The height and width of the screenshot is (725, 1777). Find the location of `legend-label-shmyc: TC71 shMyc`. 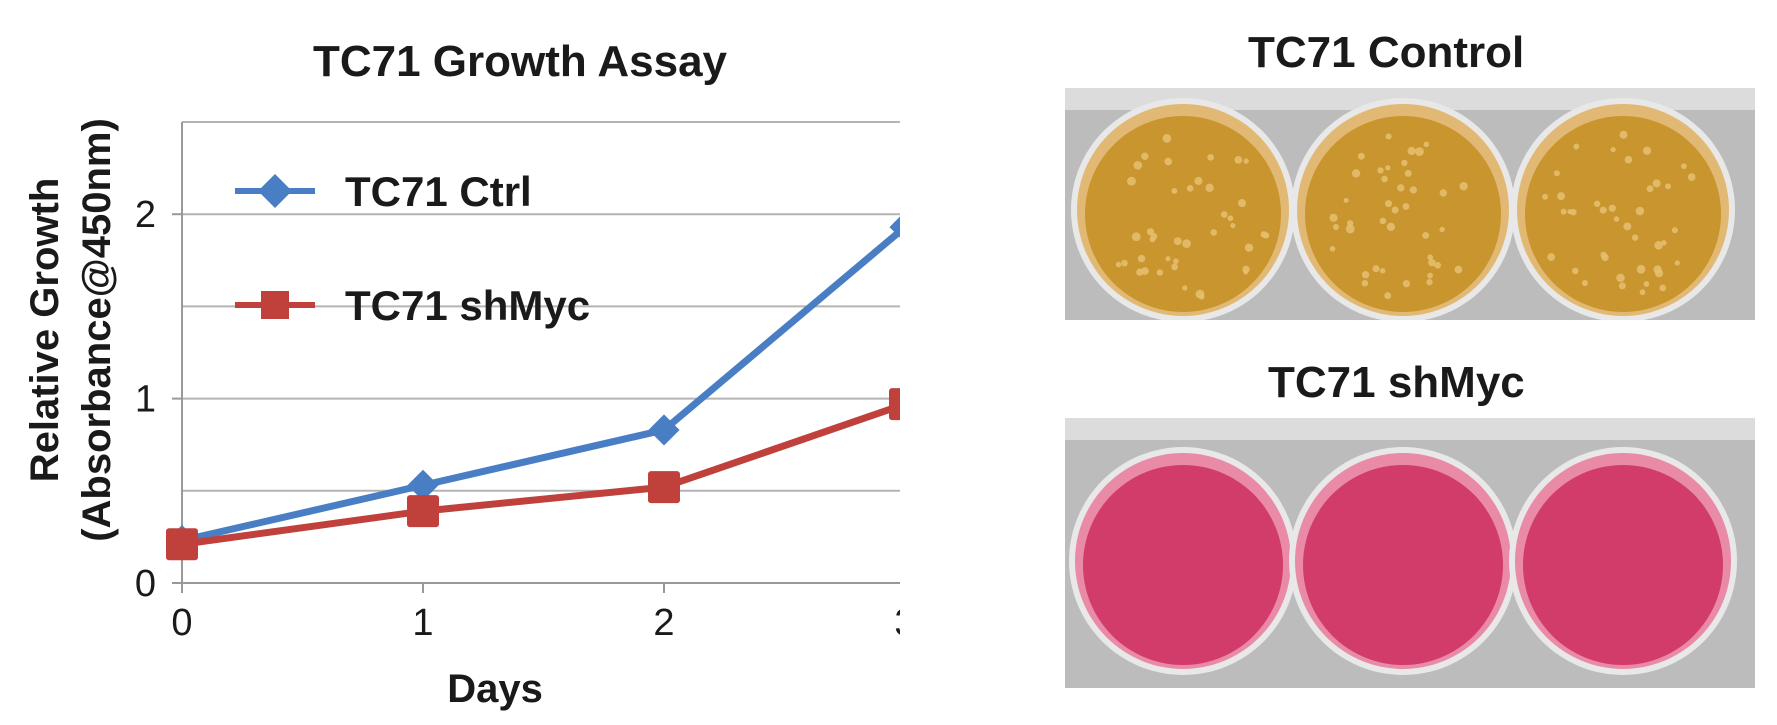

legend-label-shmyc: TC71 shMyc is located at coordinates (467, 305).